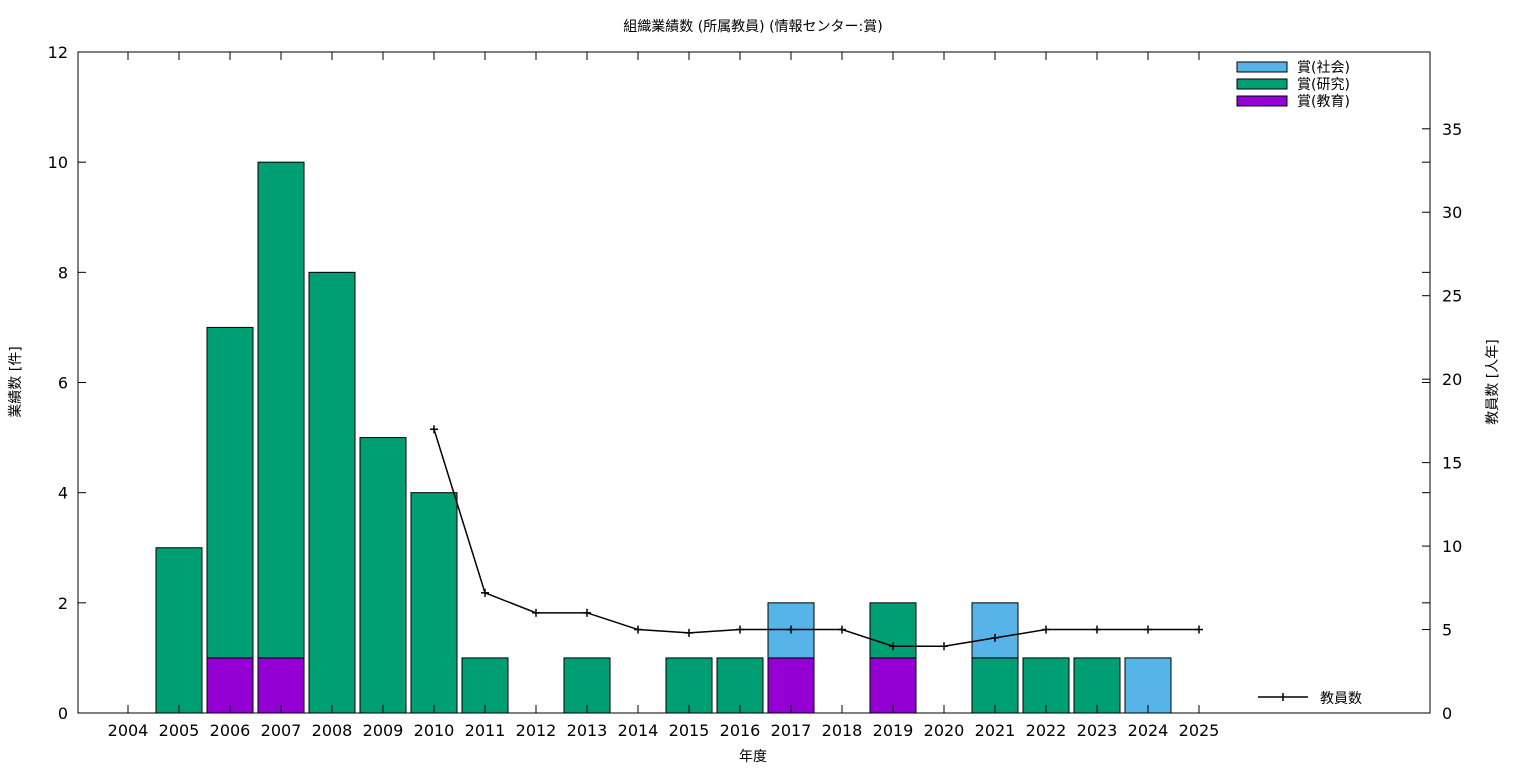  What do you see at coordinates (944, 730) in the screenshot?
I see `x-tick-label-2020: 2020` at bounding box center [944, 730].